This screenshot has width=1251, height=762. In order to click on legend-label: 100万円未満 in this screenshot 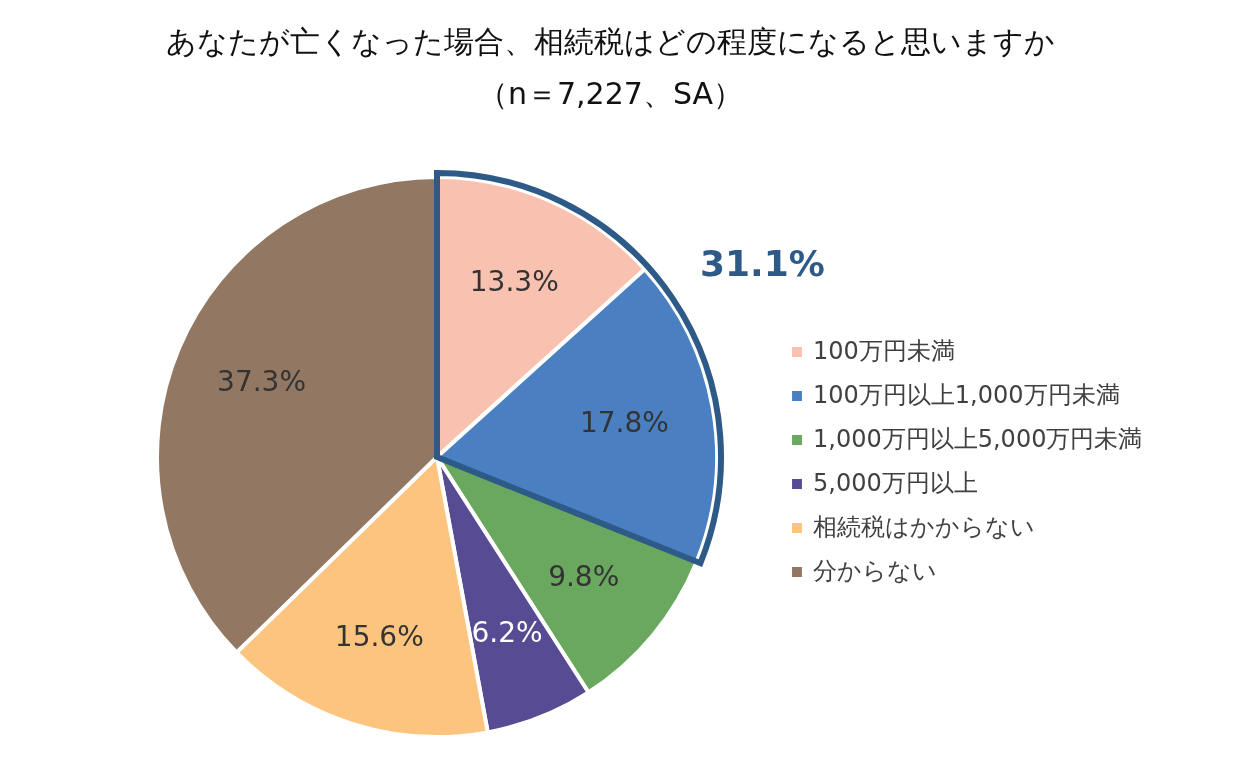, I will do `click(884, 351)`.